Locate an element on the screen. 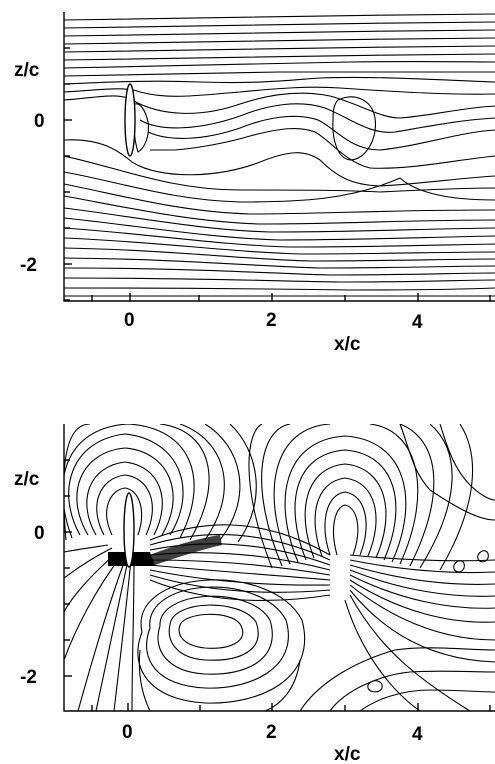  bottom-ytick-0: 0 is located at coordinates (39, 533).